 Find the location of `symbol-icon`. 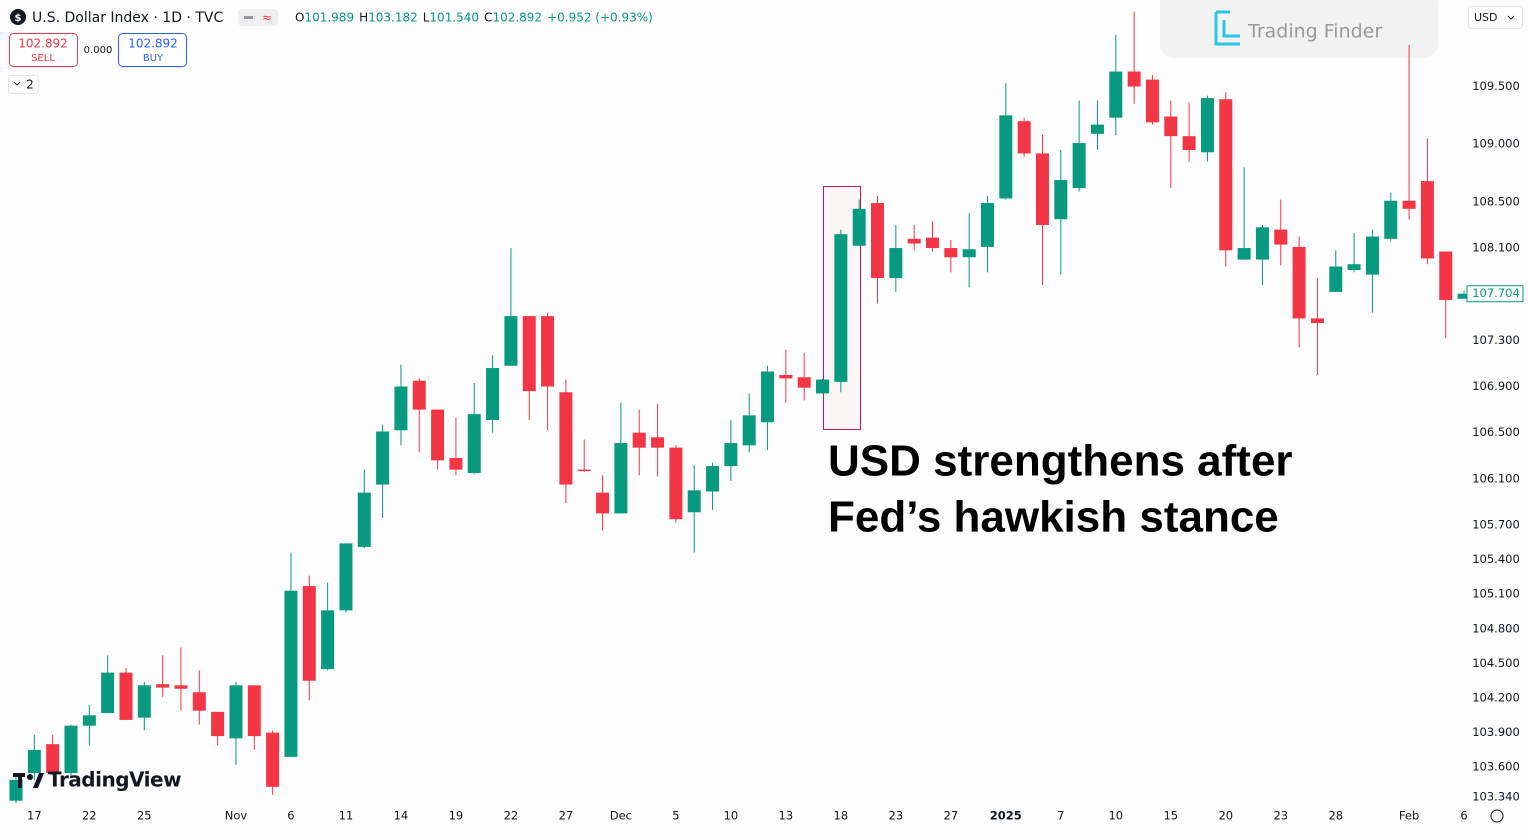

symbol-icon is located at coordinates (18, 17).